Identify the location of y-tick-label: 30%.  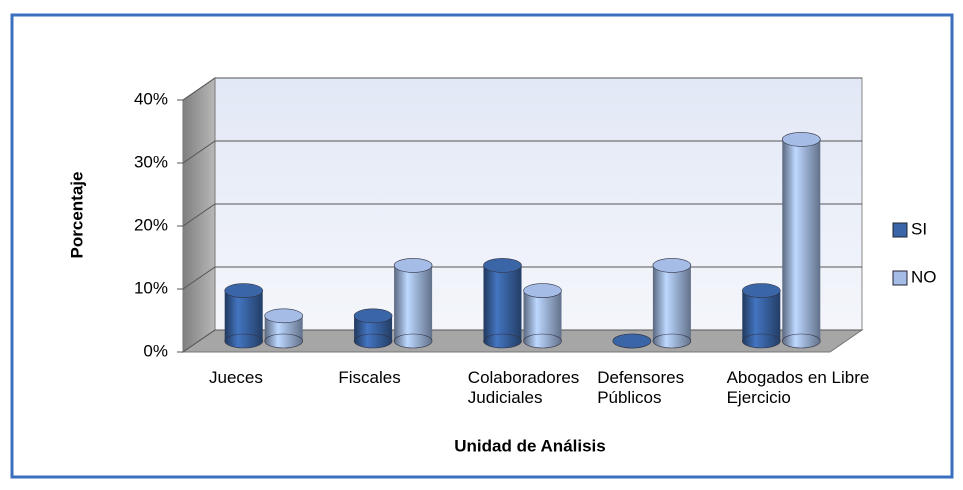
(151, 161).